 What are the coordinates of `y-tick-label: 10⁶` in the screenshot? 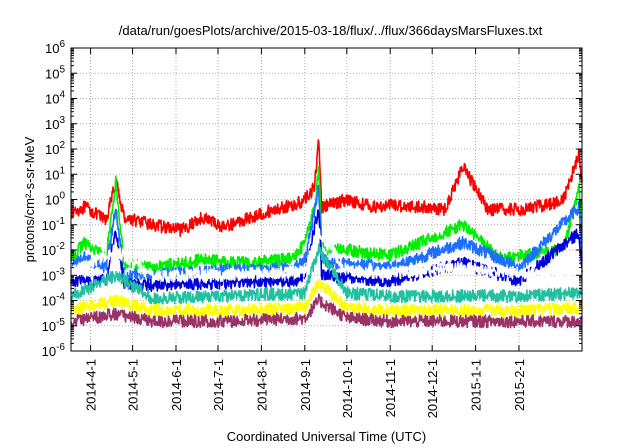 It's located at (55, 47).